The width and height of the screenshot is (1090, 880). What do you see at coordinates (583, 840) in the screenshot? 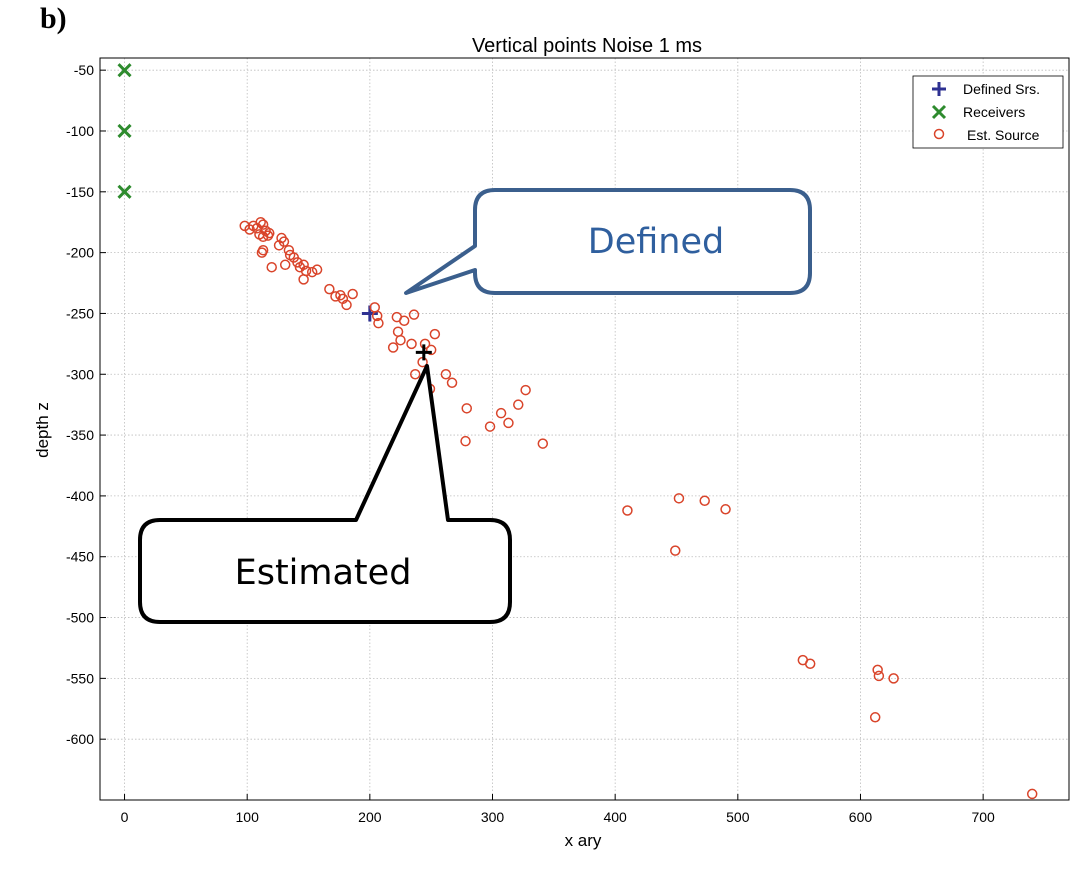
I see `x-axis-label: x ary` at bounding box center [583, 840].